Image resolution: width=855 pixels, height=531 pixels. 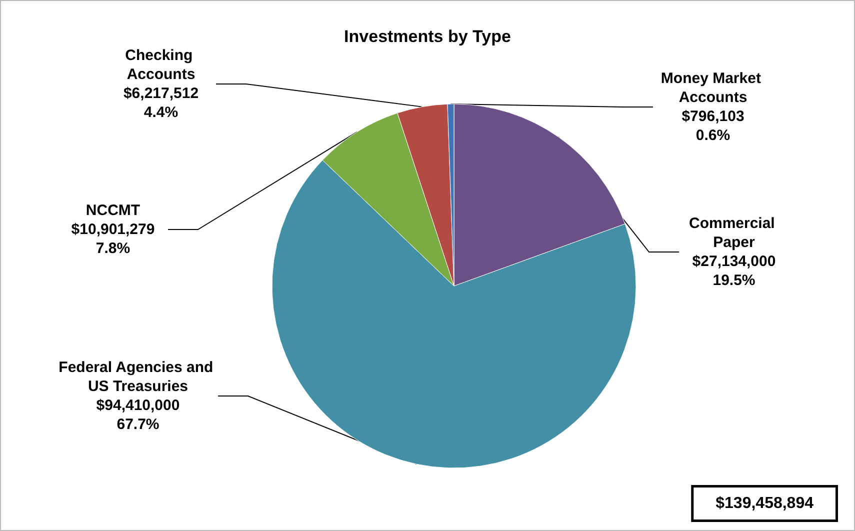 I want to click on slice-label: Commercial Paper, so click(x=734, y=233).